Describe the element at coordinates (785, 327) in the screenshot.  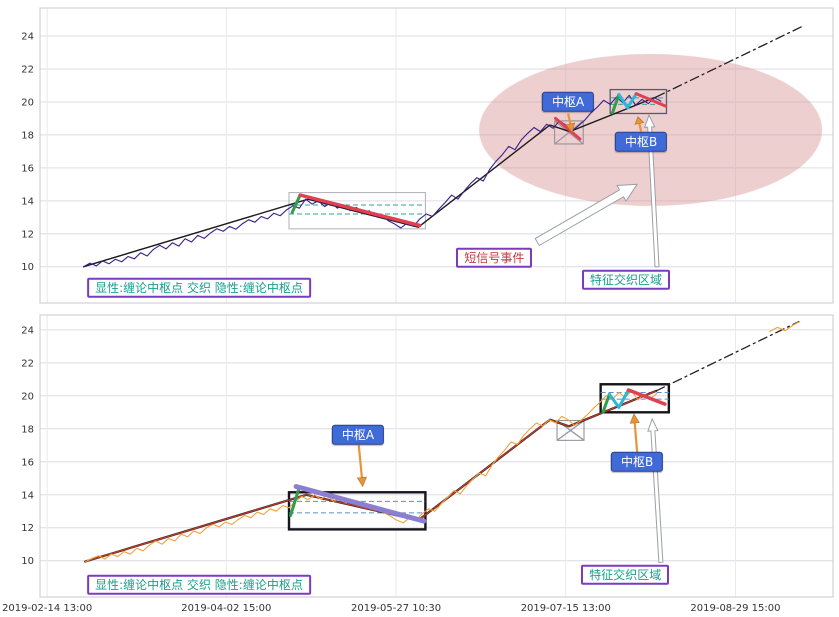
I see `price-tail` at that location.